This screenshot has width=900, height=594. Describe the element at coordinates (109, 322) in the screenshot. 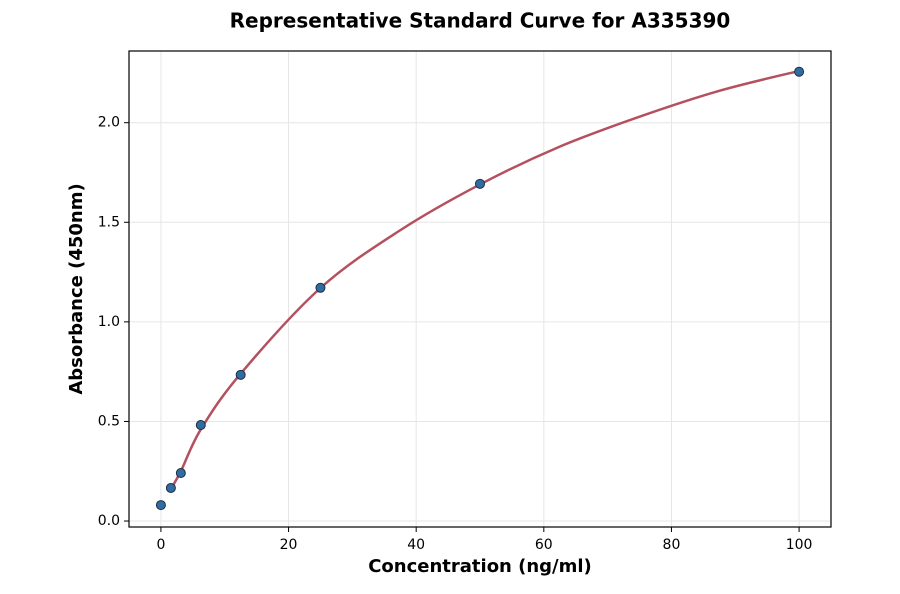

I see `y-tick-label: 1.0` at that location.